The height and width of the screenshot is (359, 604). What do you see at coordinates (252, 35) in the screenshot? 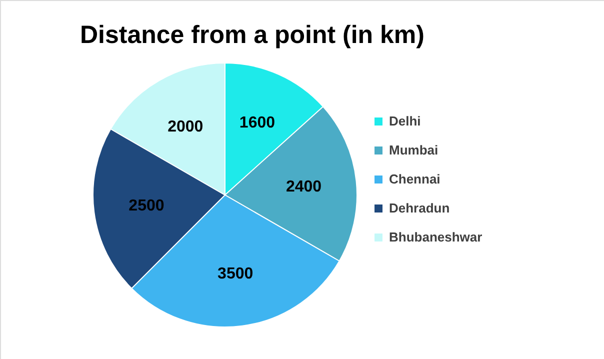
I see `chart-title: Distance from a point (in km)` at bounding box center [252, 35].